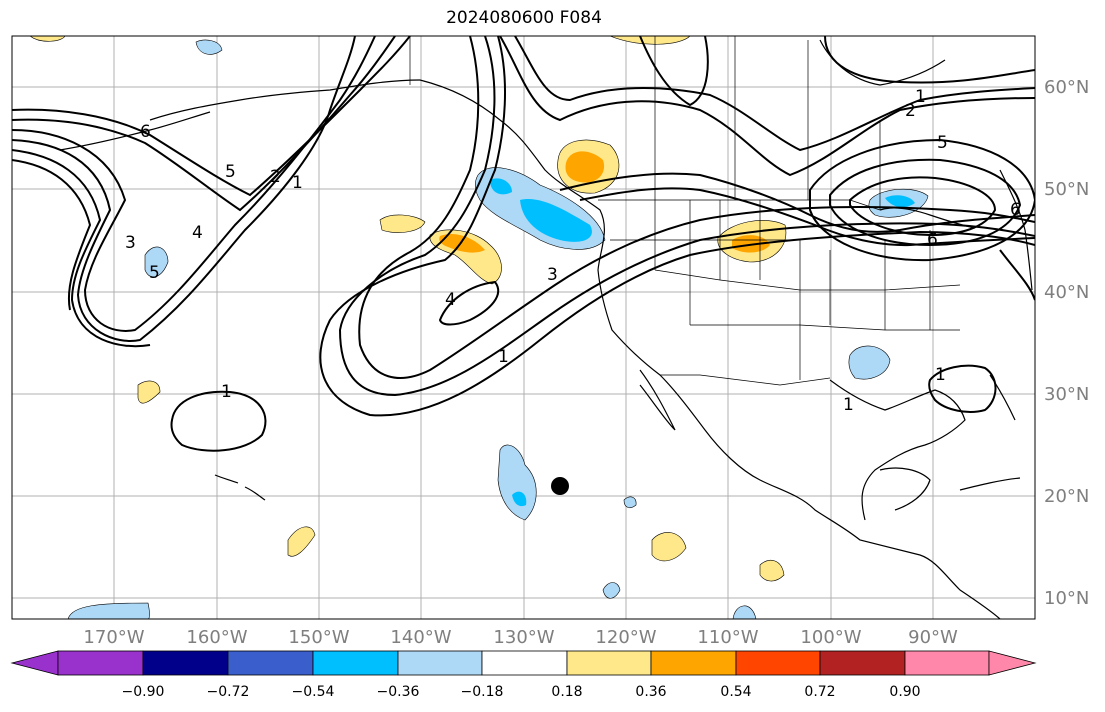  What do you see at coordinates (905, 489) in the screenshot?
I see `yucatan` at bounding box center [905, 489].